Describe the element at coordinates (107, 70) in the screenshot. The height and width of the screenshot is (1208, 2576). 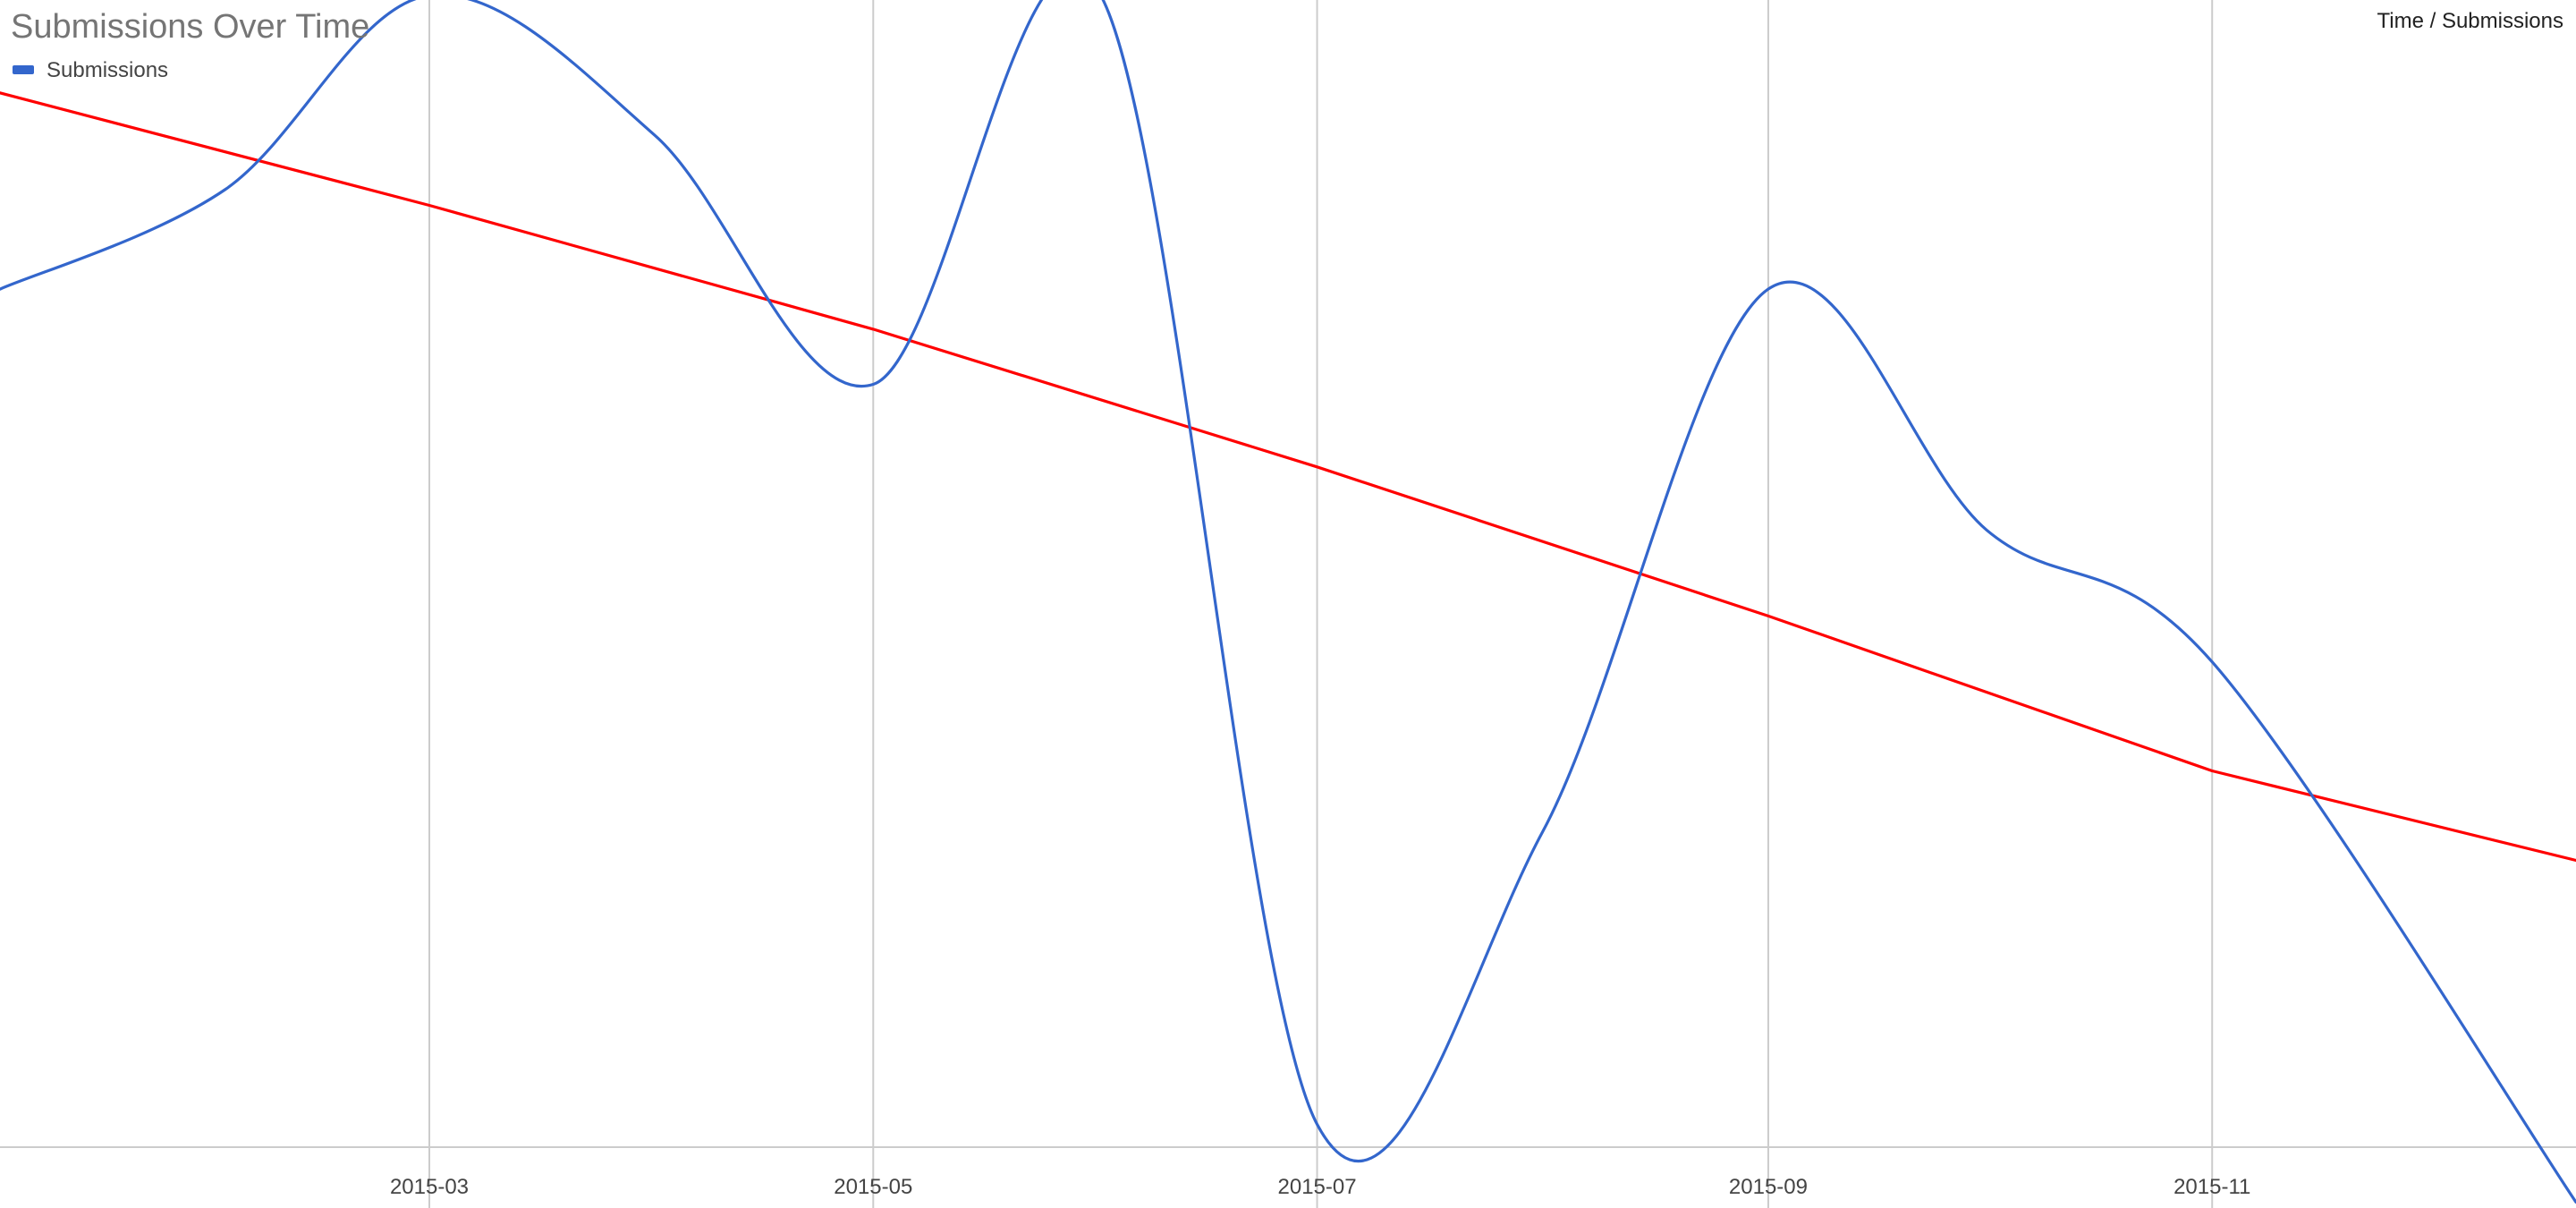
I see `legend-label-submissions: Submissions` at that location.